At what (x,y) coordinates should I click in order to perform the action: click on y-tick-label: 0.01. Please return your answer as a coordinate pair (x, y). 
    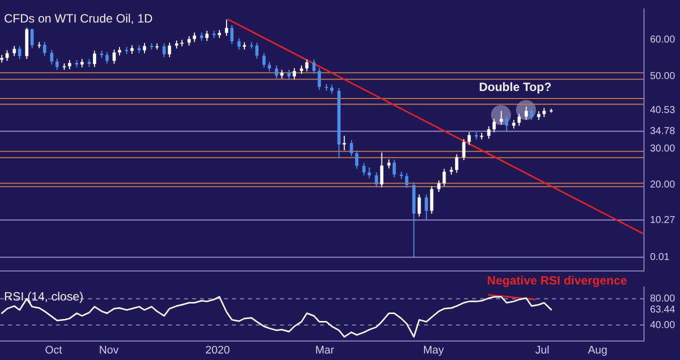
    Looking at the image, I should click on (660, 257).